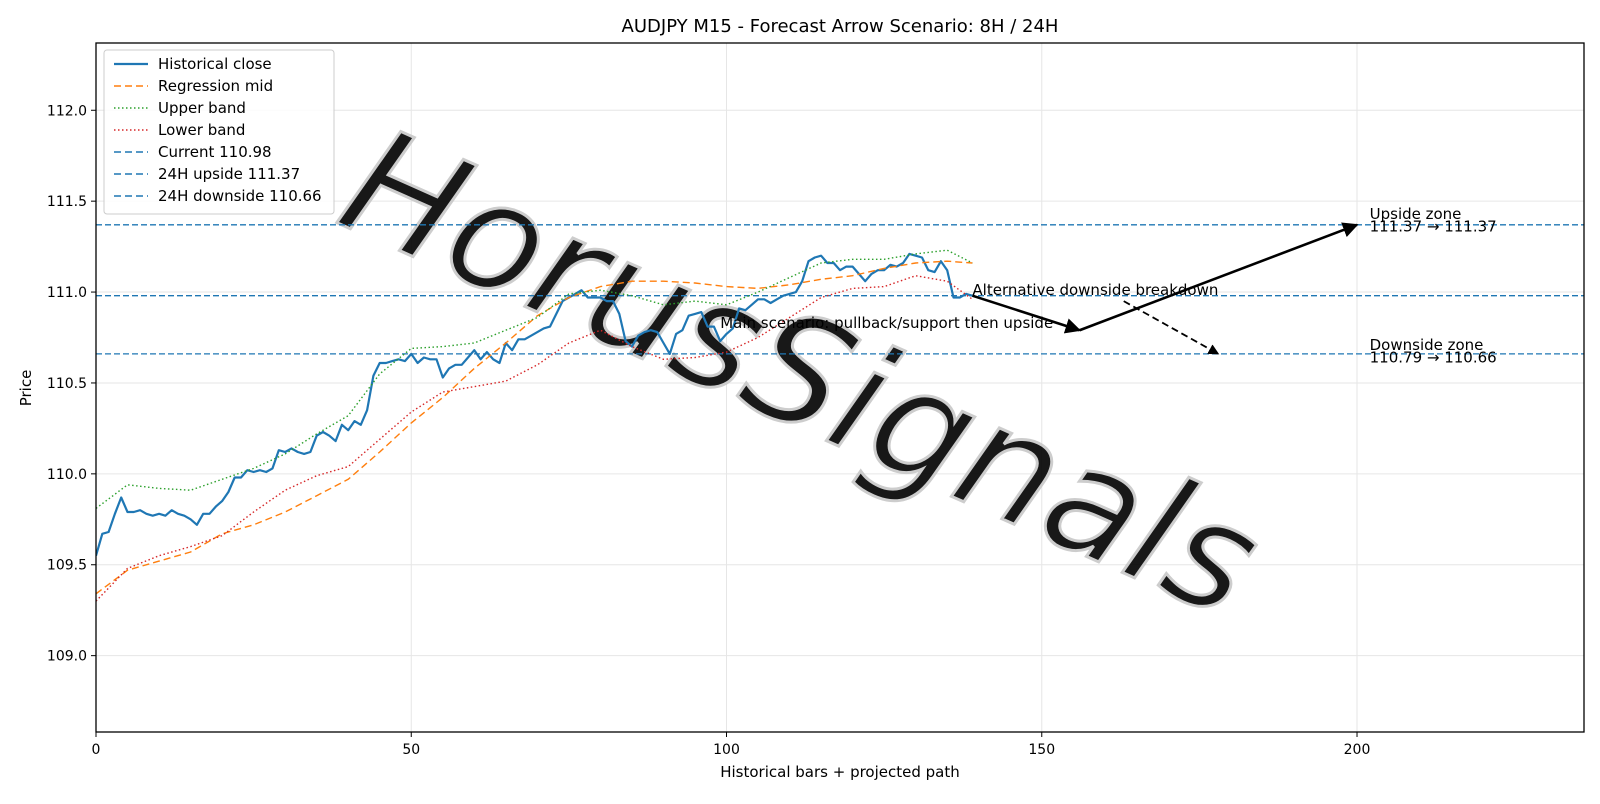  I want to click on legend-label: Regression mid, so click(215, 86).